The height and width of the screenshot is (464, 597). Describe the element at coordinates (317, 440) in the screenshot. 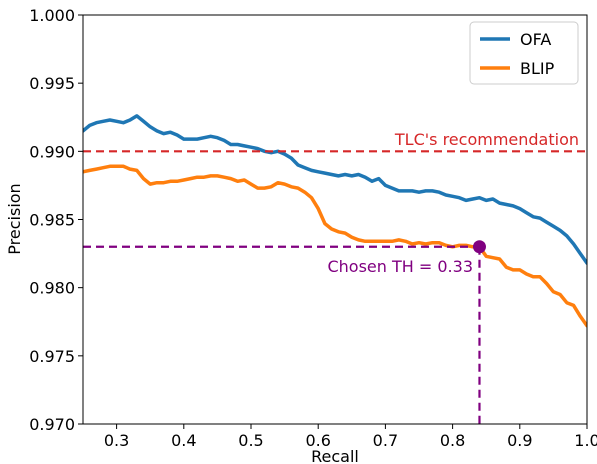

I see `x-tick-label: 0.6` at that location.